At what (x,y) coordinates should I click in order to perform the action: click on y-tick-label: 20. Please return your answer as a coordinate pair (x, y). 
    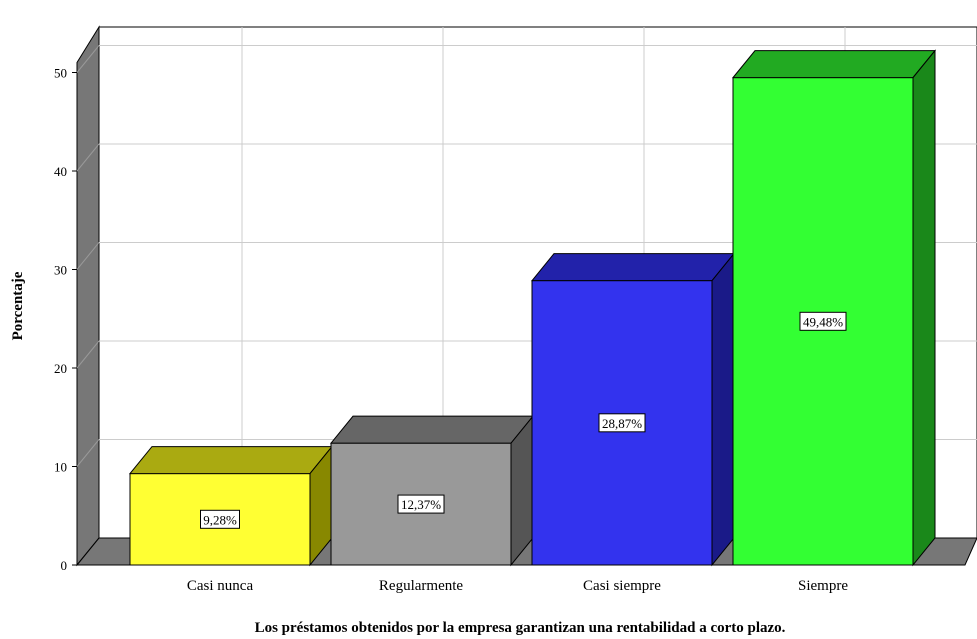
    Looking at the image, I should click on (60, 368).